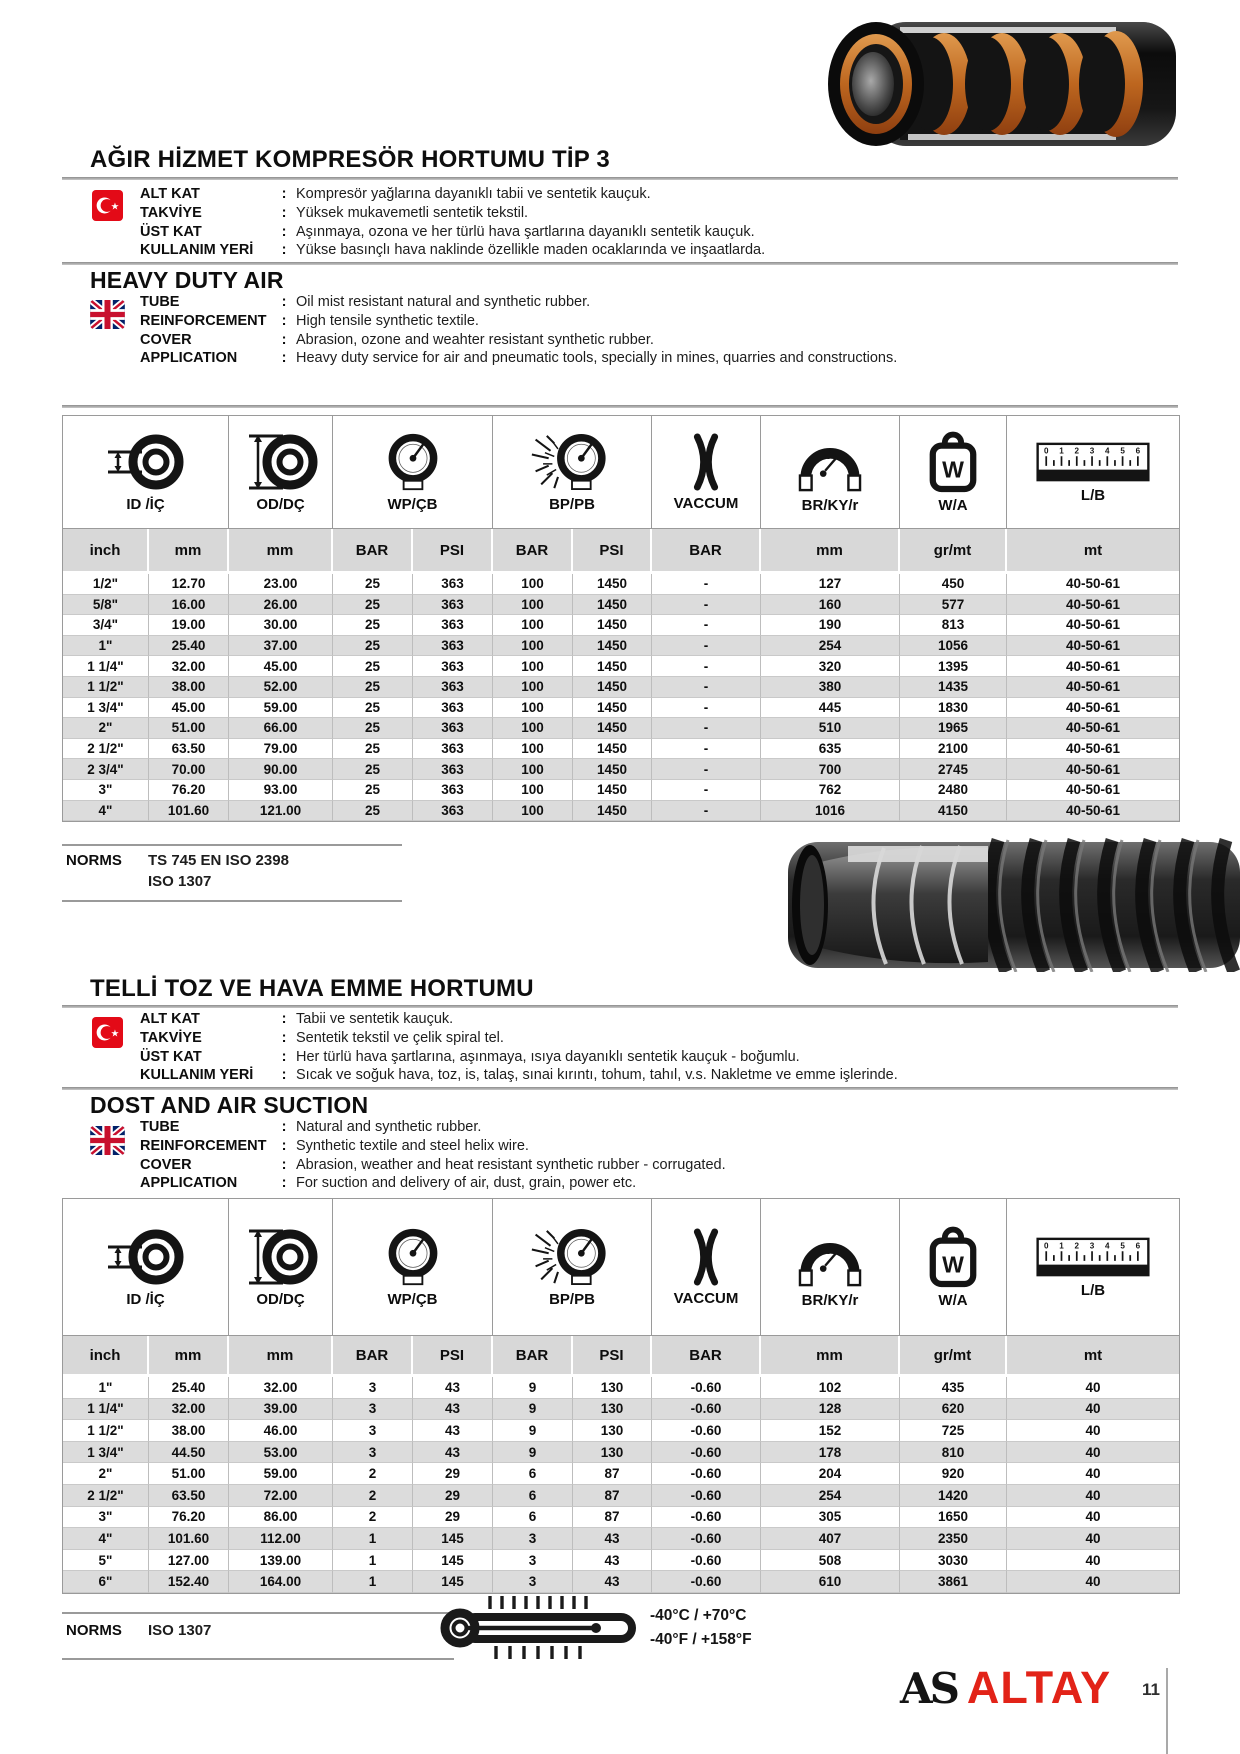 Image resolution: width=1240 pixels, height=1754 pixels. I want to click on table-row: 6" 152.40 164.00 1 145 3 43 -0.60 610 3861 40, so click(621, 1582).